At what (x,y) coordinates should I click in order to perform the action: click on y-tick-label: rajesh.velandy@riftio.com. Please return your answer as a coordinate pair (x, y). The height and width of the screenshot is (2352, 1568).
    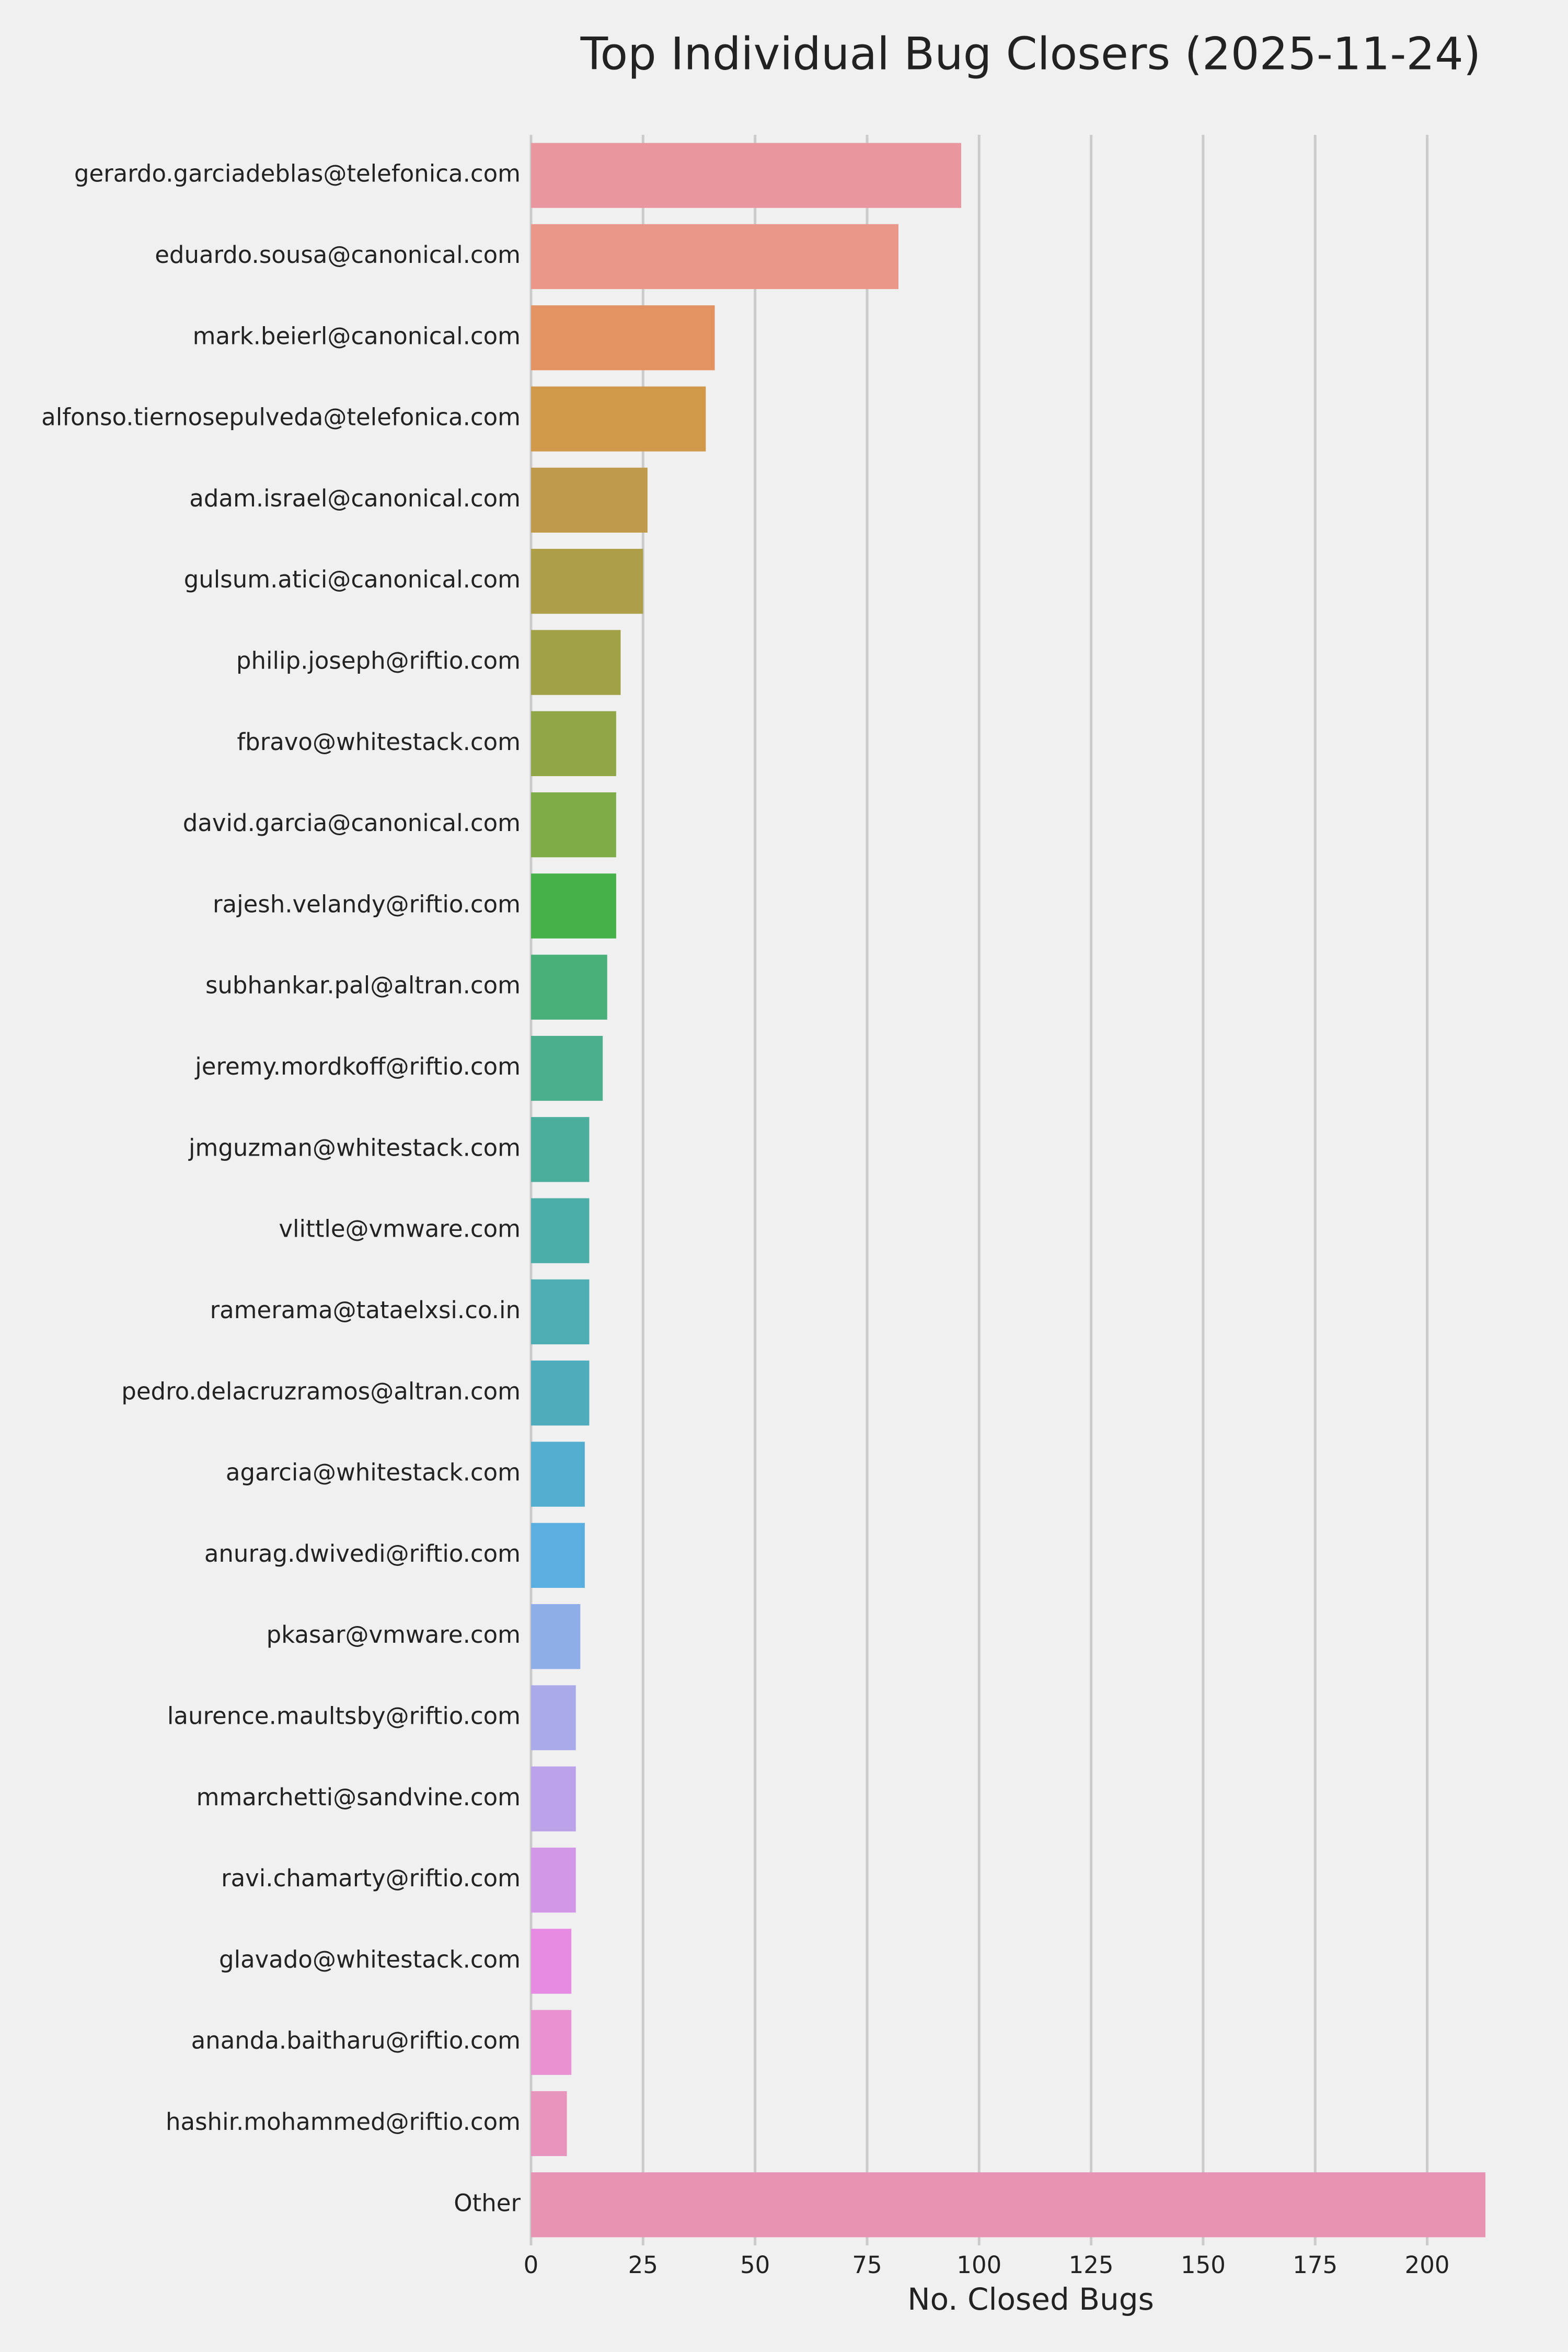
    Looking at the image, I should click on (367, 904).